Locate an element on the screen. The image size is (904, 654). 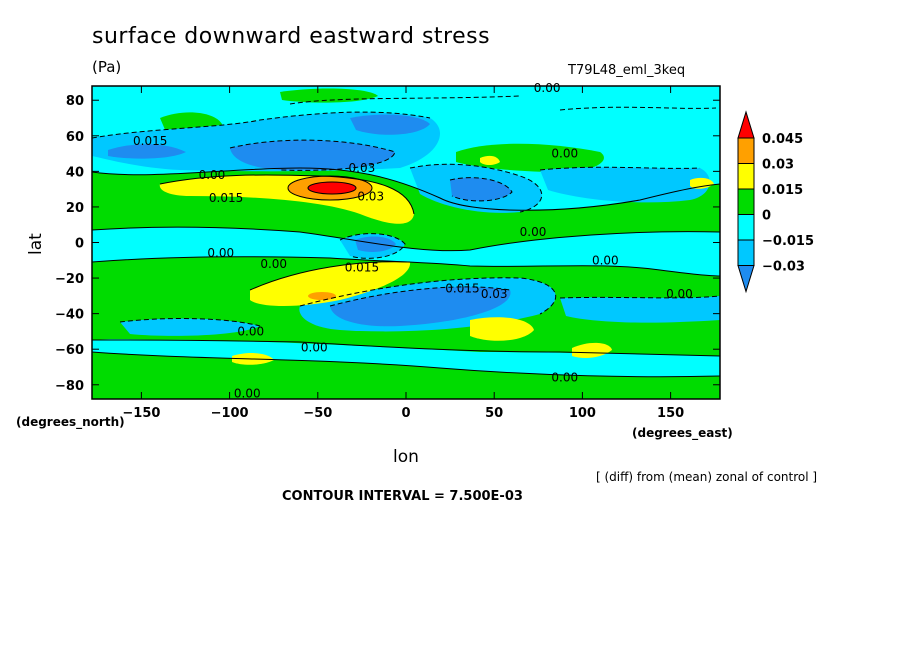
contour-interval-label: CONTOUR INTERVAL = 7.500E-03 is located at coordinates (402, 496).